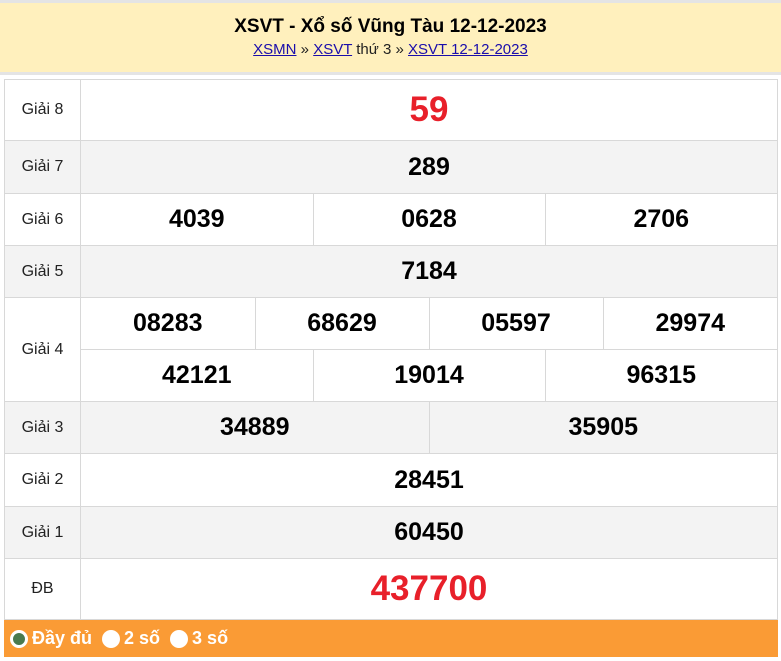 This screenshot has height=661, width=781. What do you see at coordinates (196, 219) in the screenshot?
I see `prize-value: 4039` at bounding box center [196, 219].